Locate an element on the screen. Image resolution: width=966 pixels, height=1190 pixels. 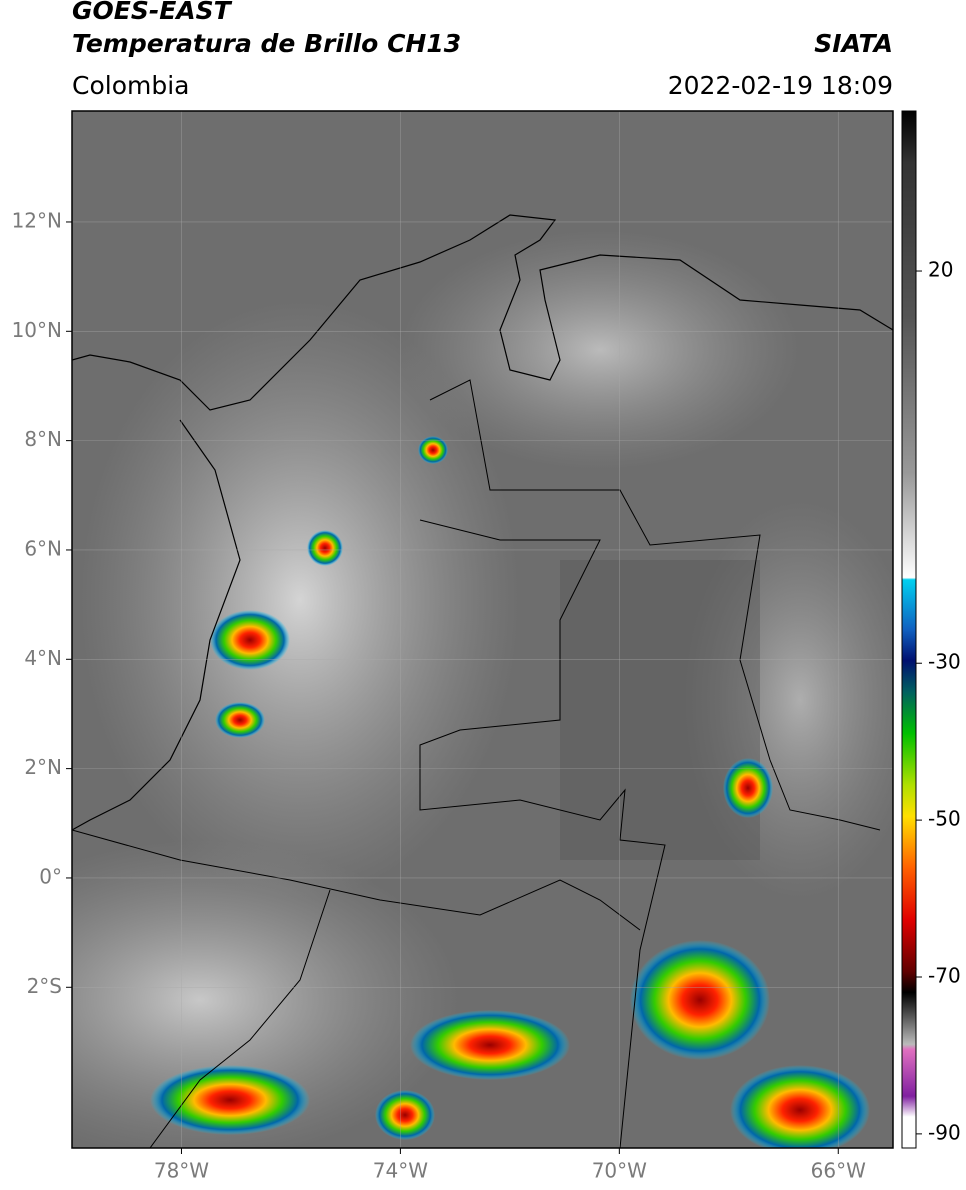
y-tick-label: 12°N is located at coordinates (37, 220).